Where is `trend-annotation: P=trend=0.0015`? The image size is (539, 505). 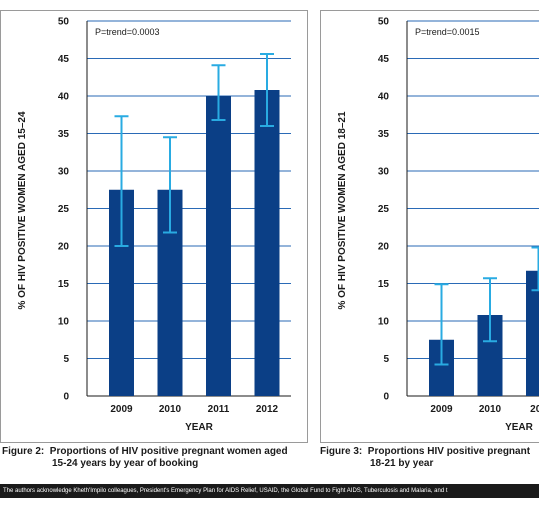
trend-annotation: P=trend=0.0015 is located at coordinates (447, 32).